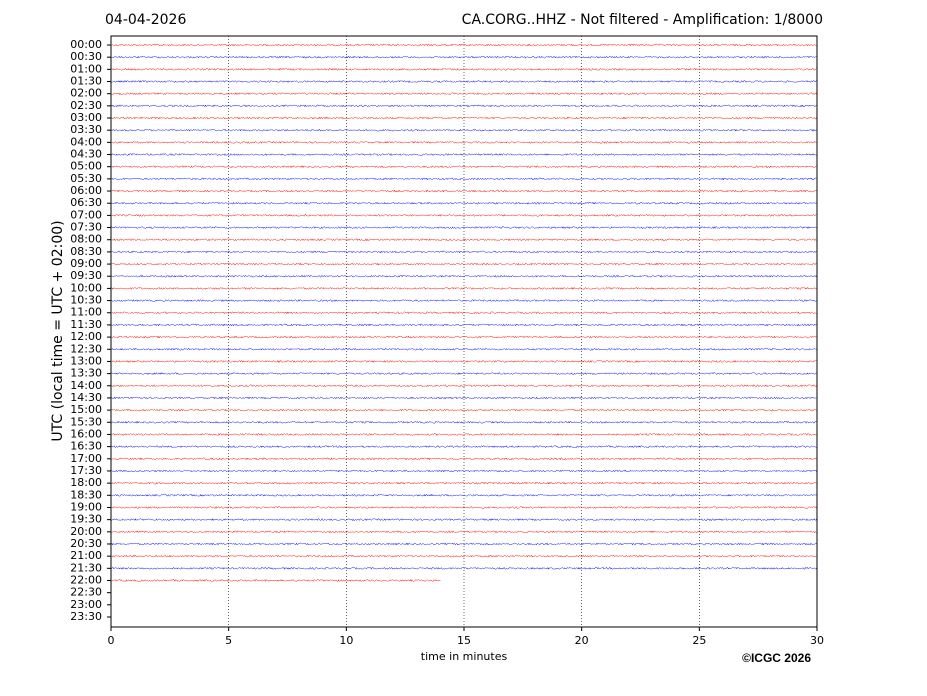 This screenshot has width=927, height=696. I want to click on y-tick-label: 16:00, so click(86, 433).